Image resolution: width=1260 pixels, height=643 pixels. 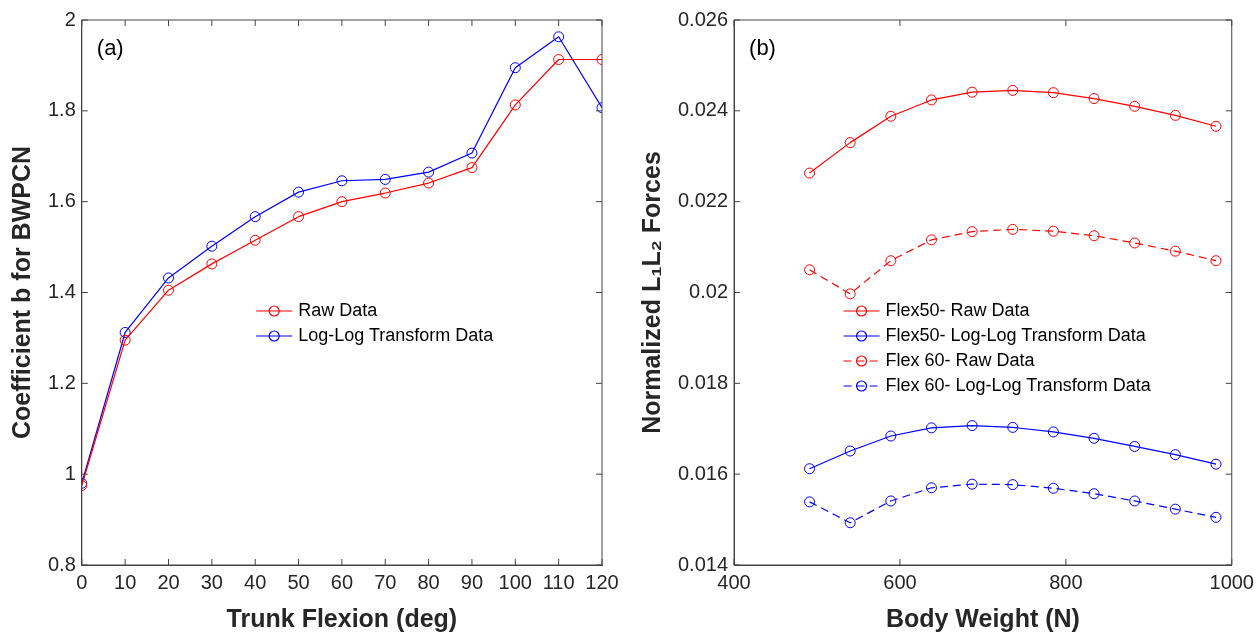 What do you see at coordinates (342, 581) in the screenshot?
I see `x-tick-label: 60` at bounding box center [342, 581].